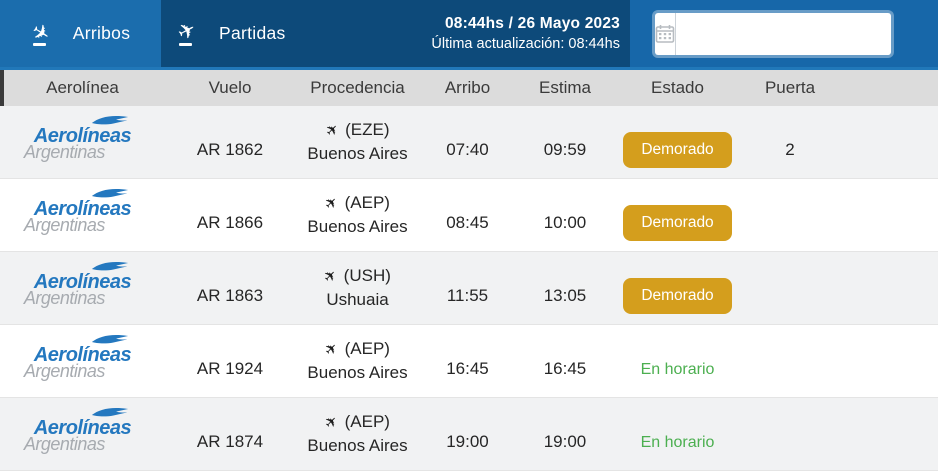 Image resolution: width=938 pixels, height=471 pixels. What do you see at coordinates (467, 295) in the screenshot?
I see `arrival-time: 11:55` at bounding box center [467, 295].